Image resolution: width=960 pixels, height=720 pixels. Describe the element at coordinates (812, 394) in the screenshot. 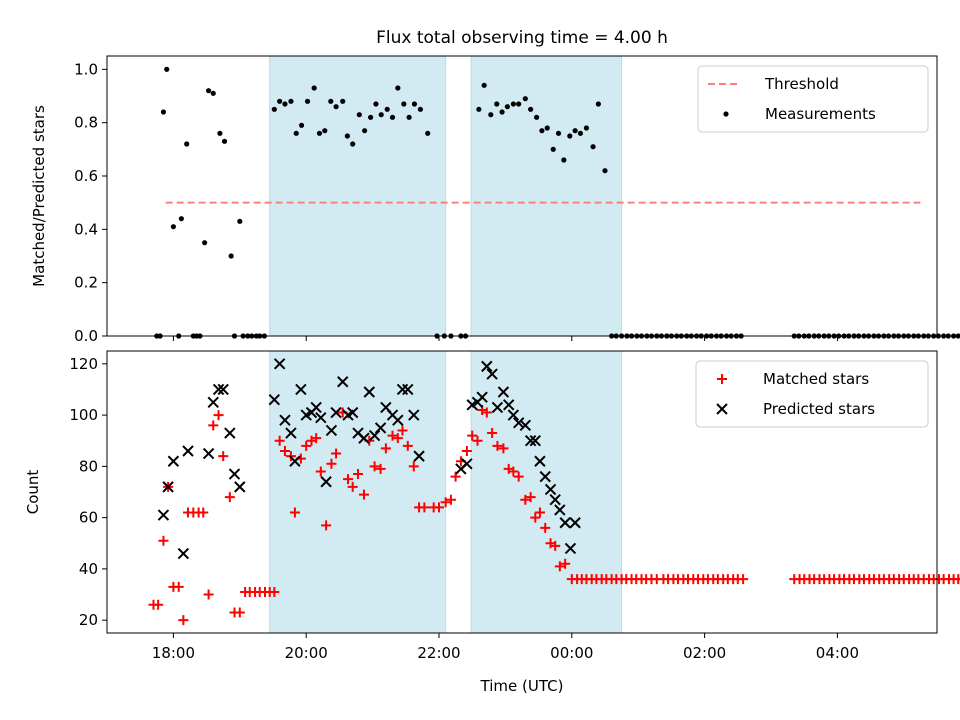

I see `bottom-legend: Matched stars Predicted stars` at that location.